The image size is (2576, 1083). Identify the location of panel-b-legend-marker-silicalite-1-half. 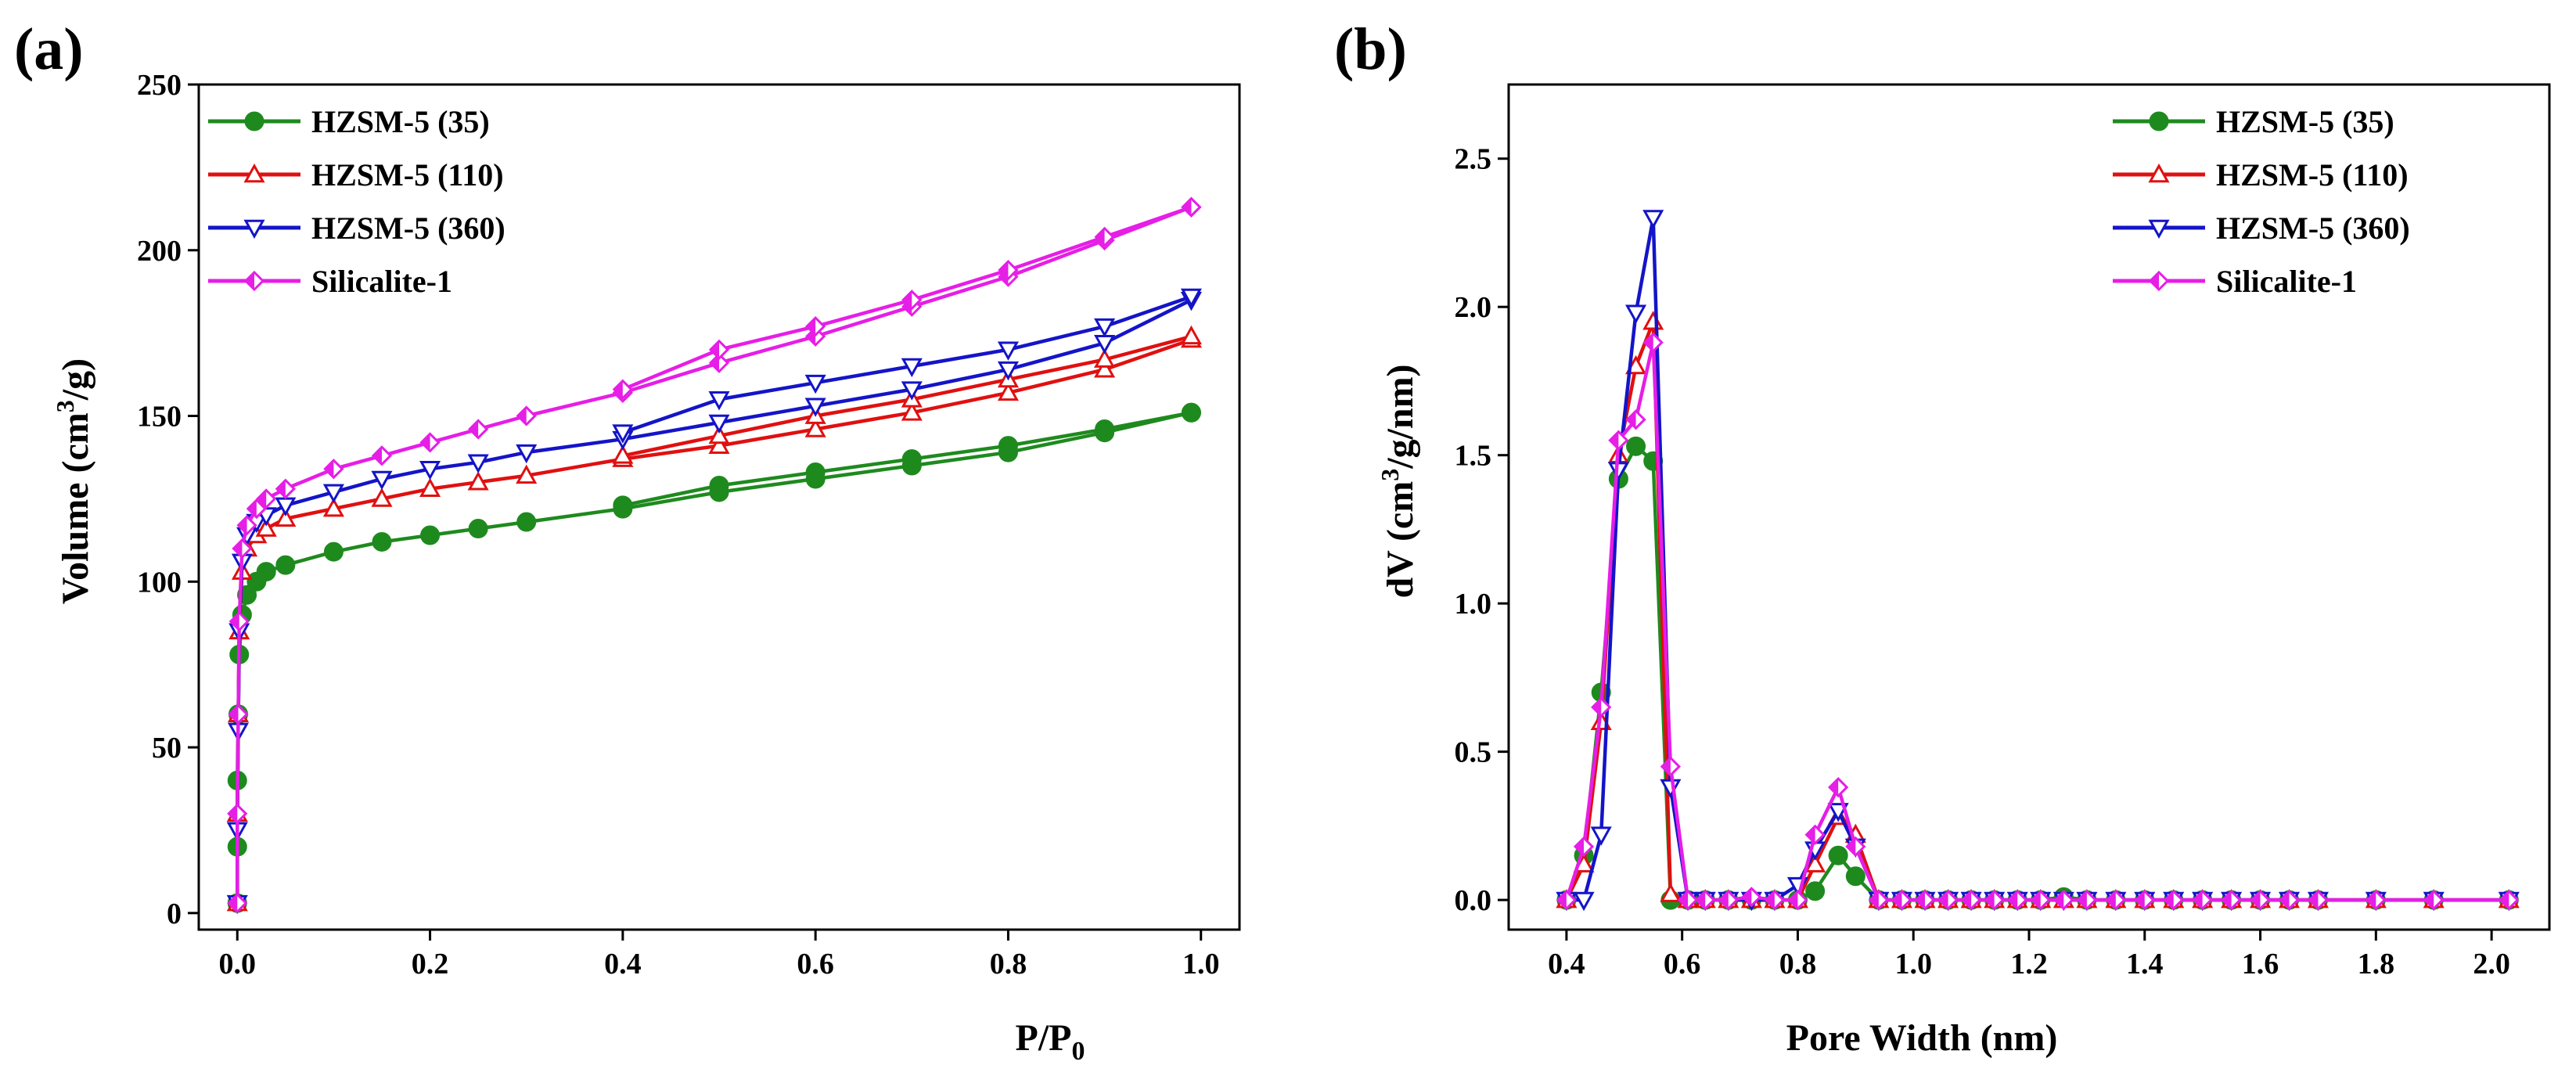
(2154, 281).